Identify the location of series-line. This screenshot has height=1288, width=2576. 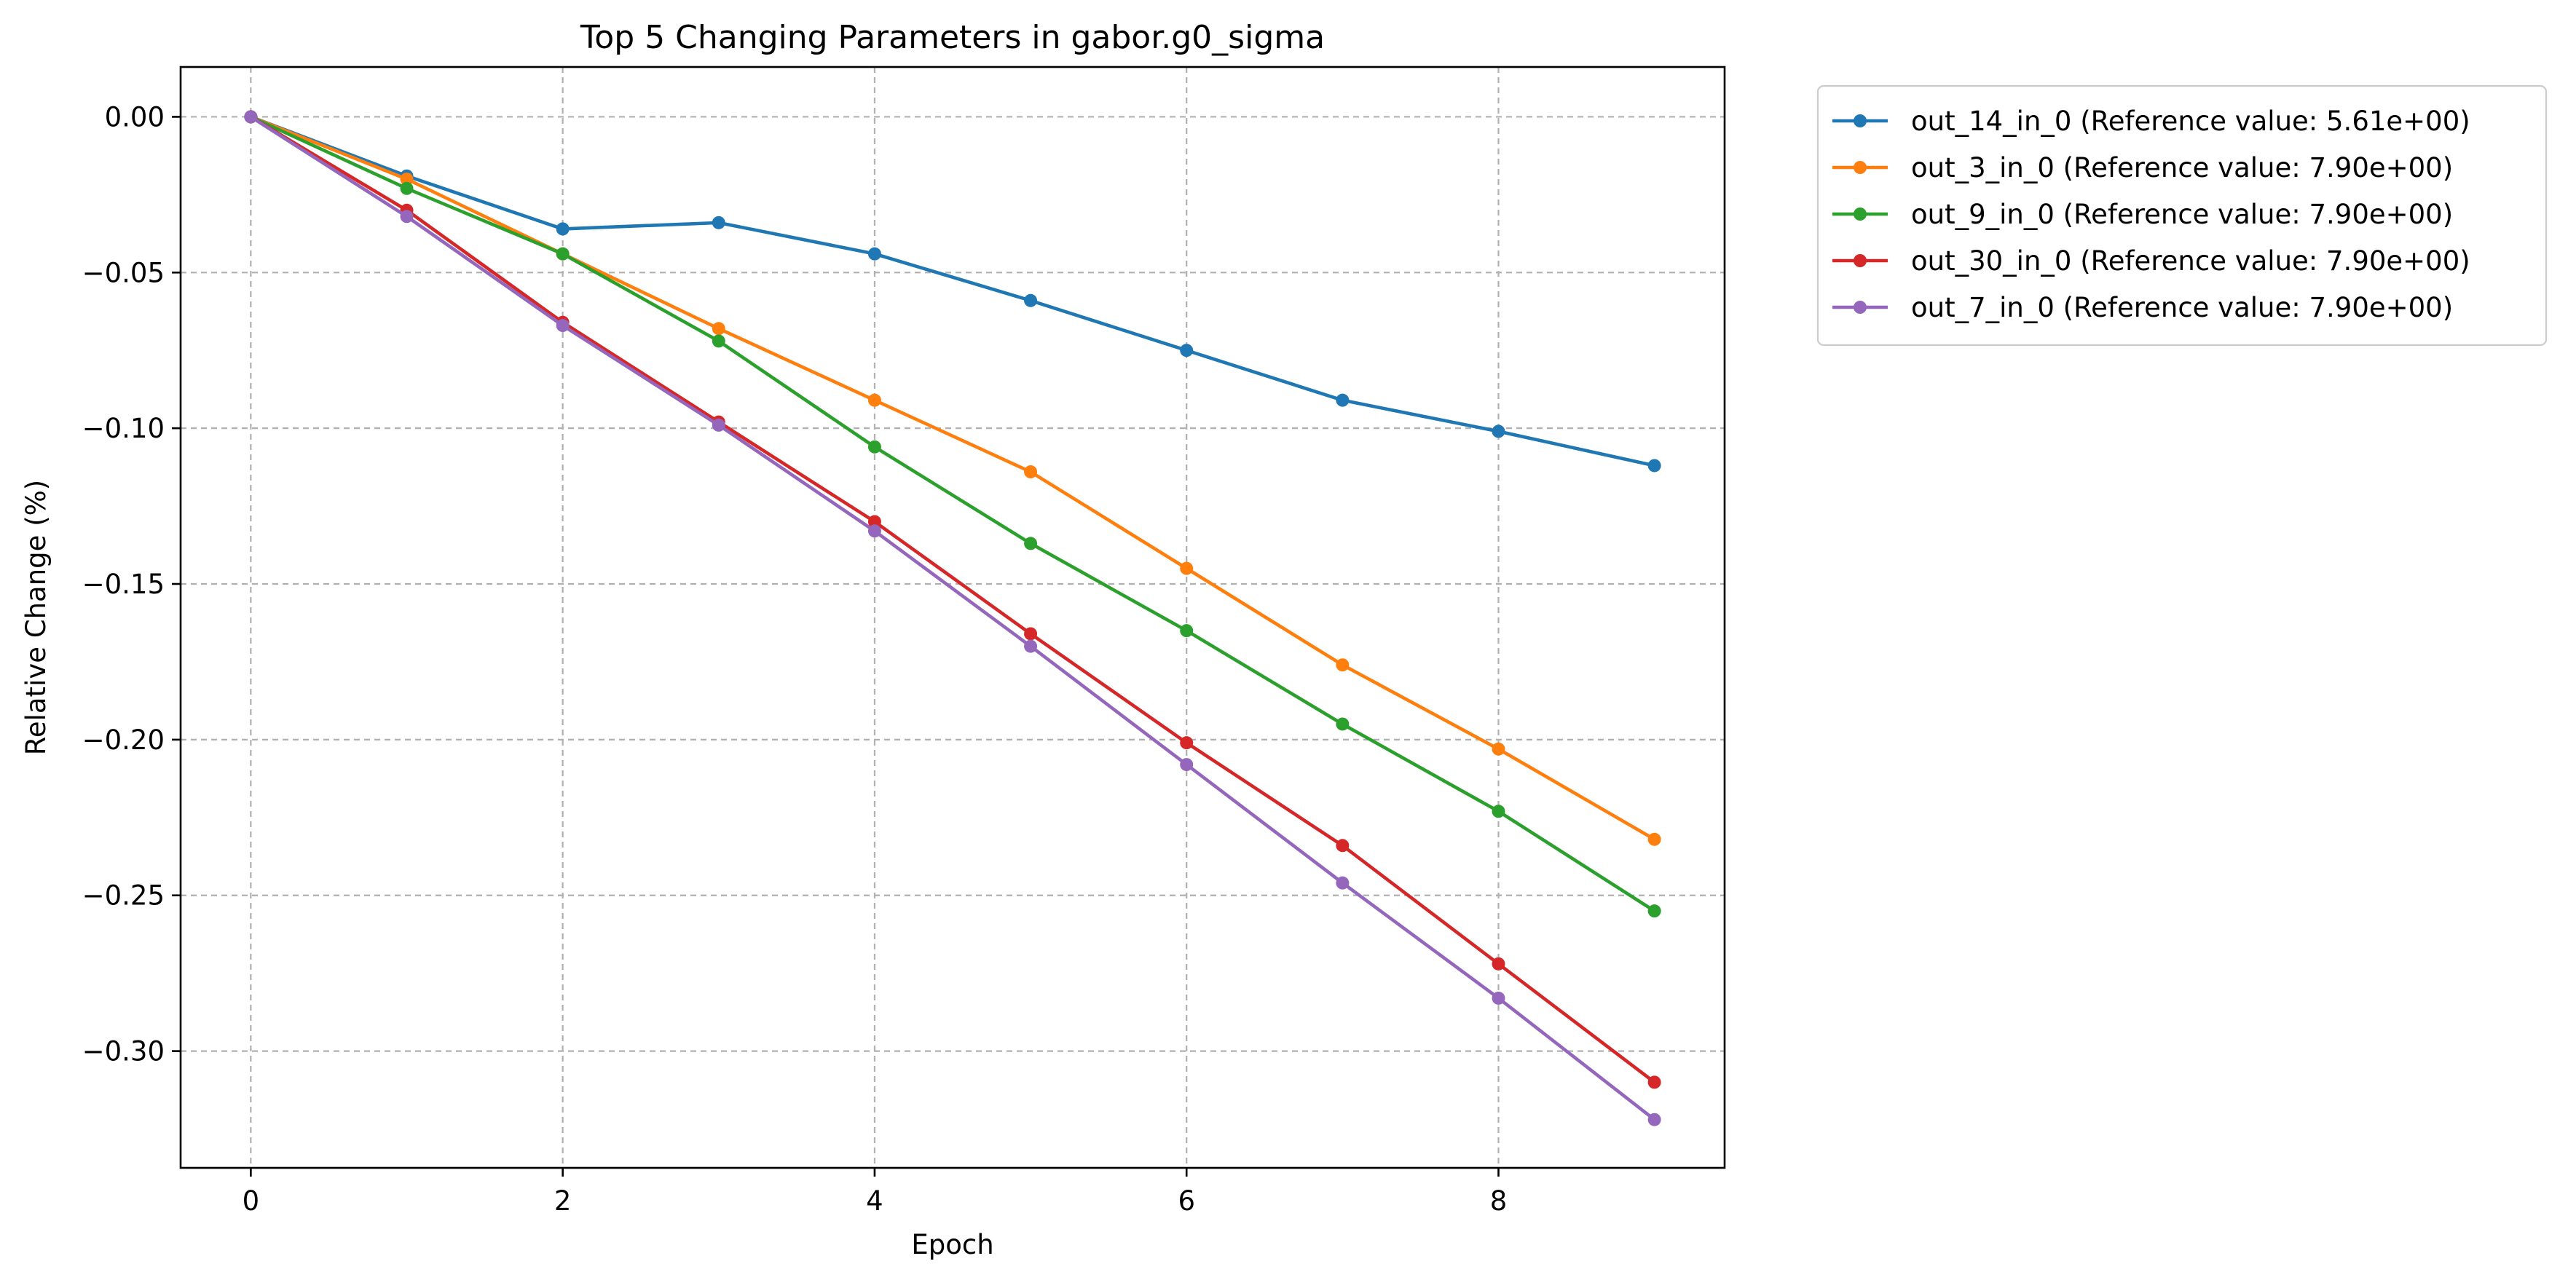
(952, 291).